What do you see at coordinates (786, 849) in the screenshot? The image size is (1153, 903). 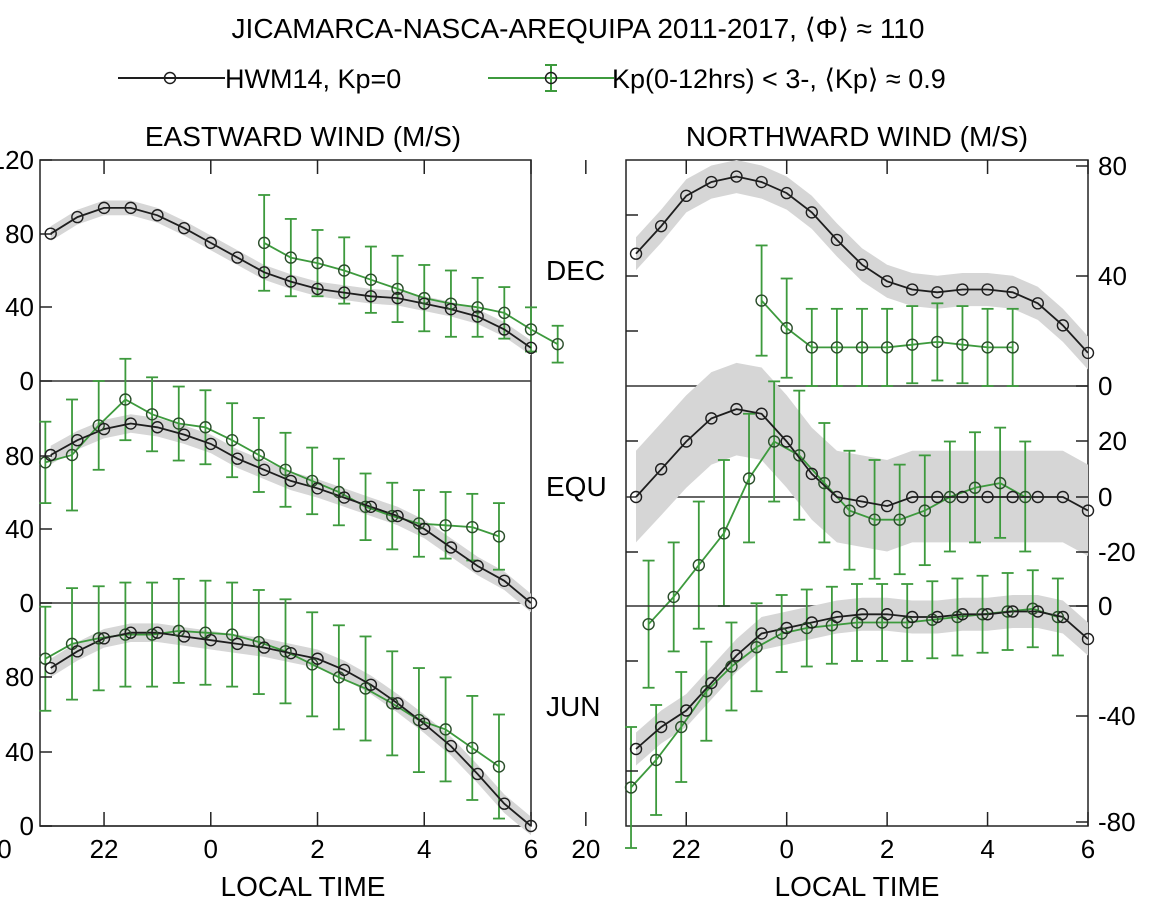 I see `x-tick-label: 0` at bounding box center [786, 849].